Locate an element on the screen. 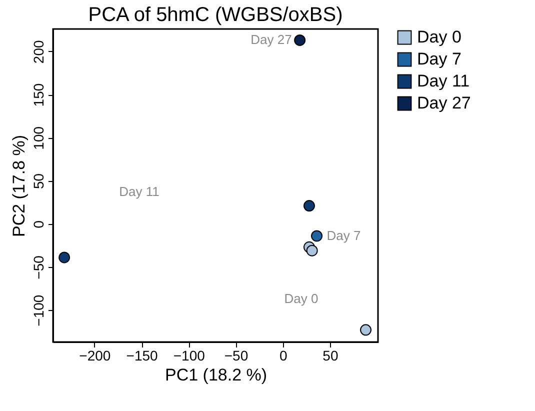  x-tick-label: −150 is located at coordinates (142, 356).